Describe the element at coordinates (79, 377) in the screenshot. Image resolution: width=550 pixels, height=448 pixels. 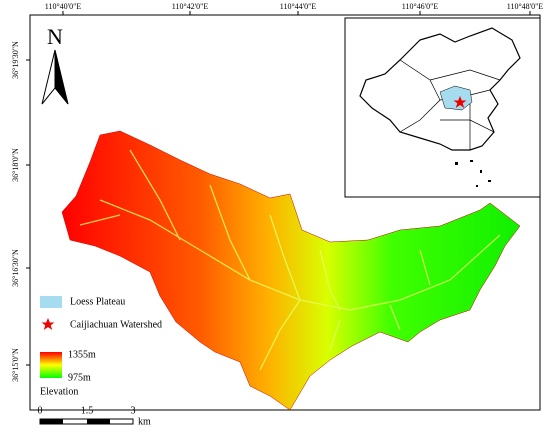
I see `elevation-min: 975m` at that location.